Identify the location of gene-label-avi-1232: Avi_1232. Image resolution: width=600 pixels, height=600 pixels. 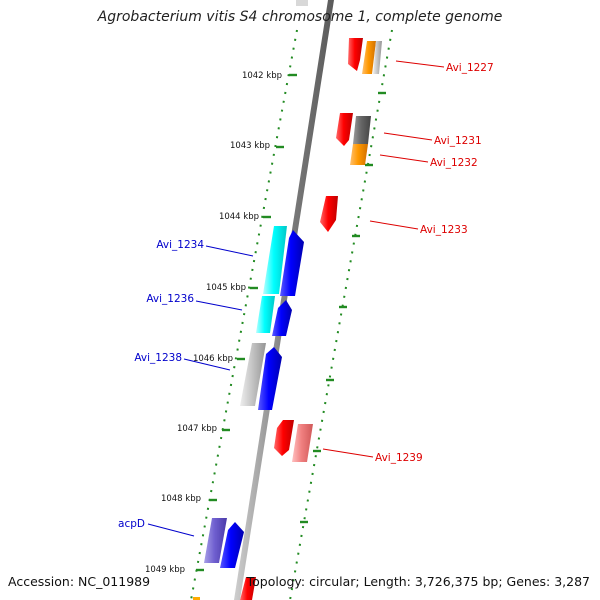
(454, 163).